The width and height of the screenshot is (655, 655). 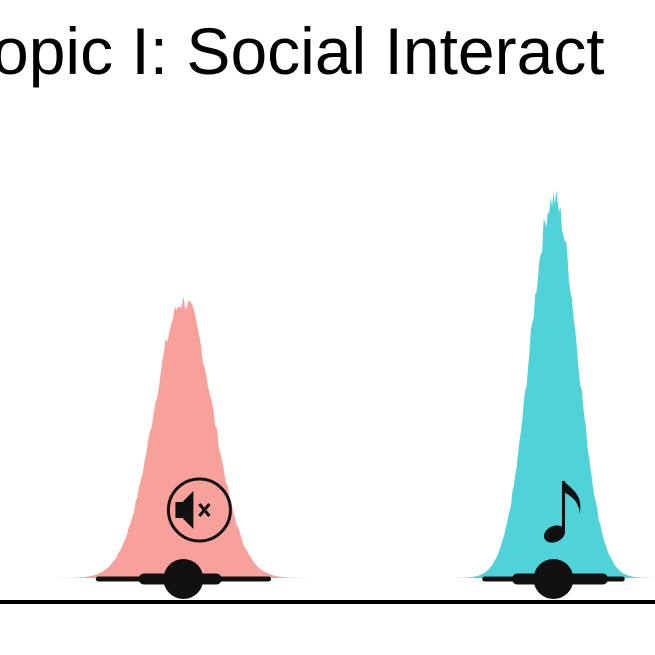 I want to click on music-note-icon, so click(x=562, y=512).